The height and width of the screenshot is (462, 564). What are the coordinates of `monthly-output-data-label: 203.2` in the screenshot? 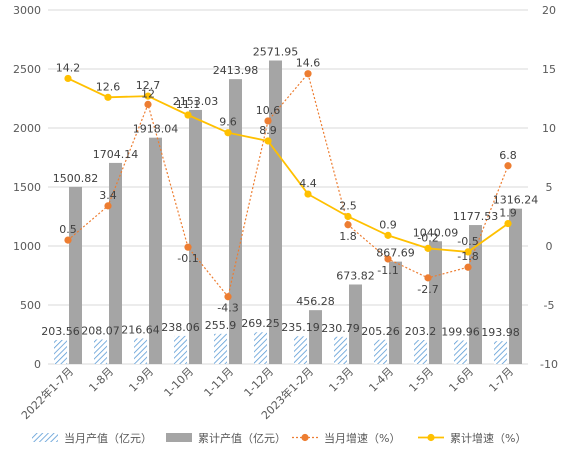 It's located at (421, 331).